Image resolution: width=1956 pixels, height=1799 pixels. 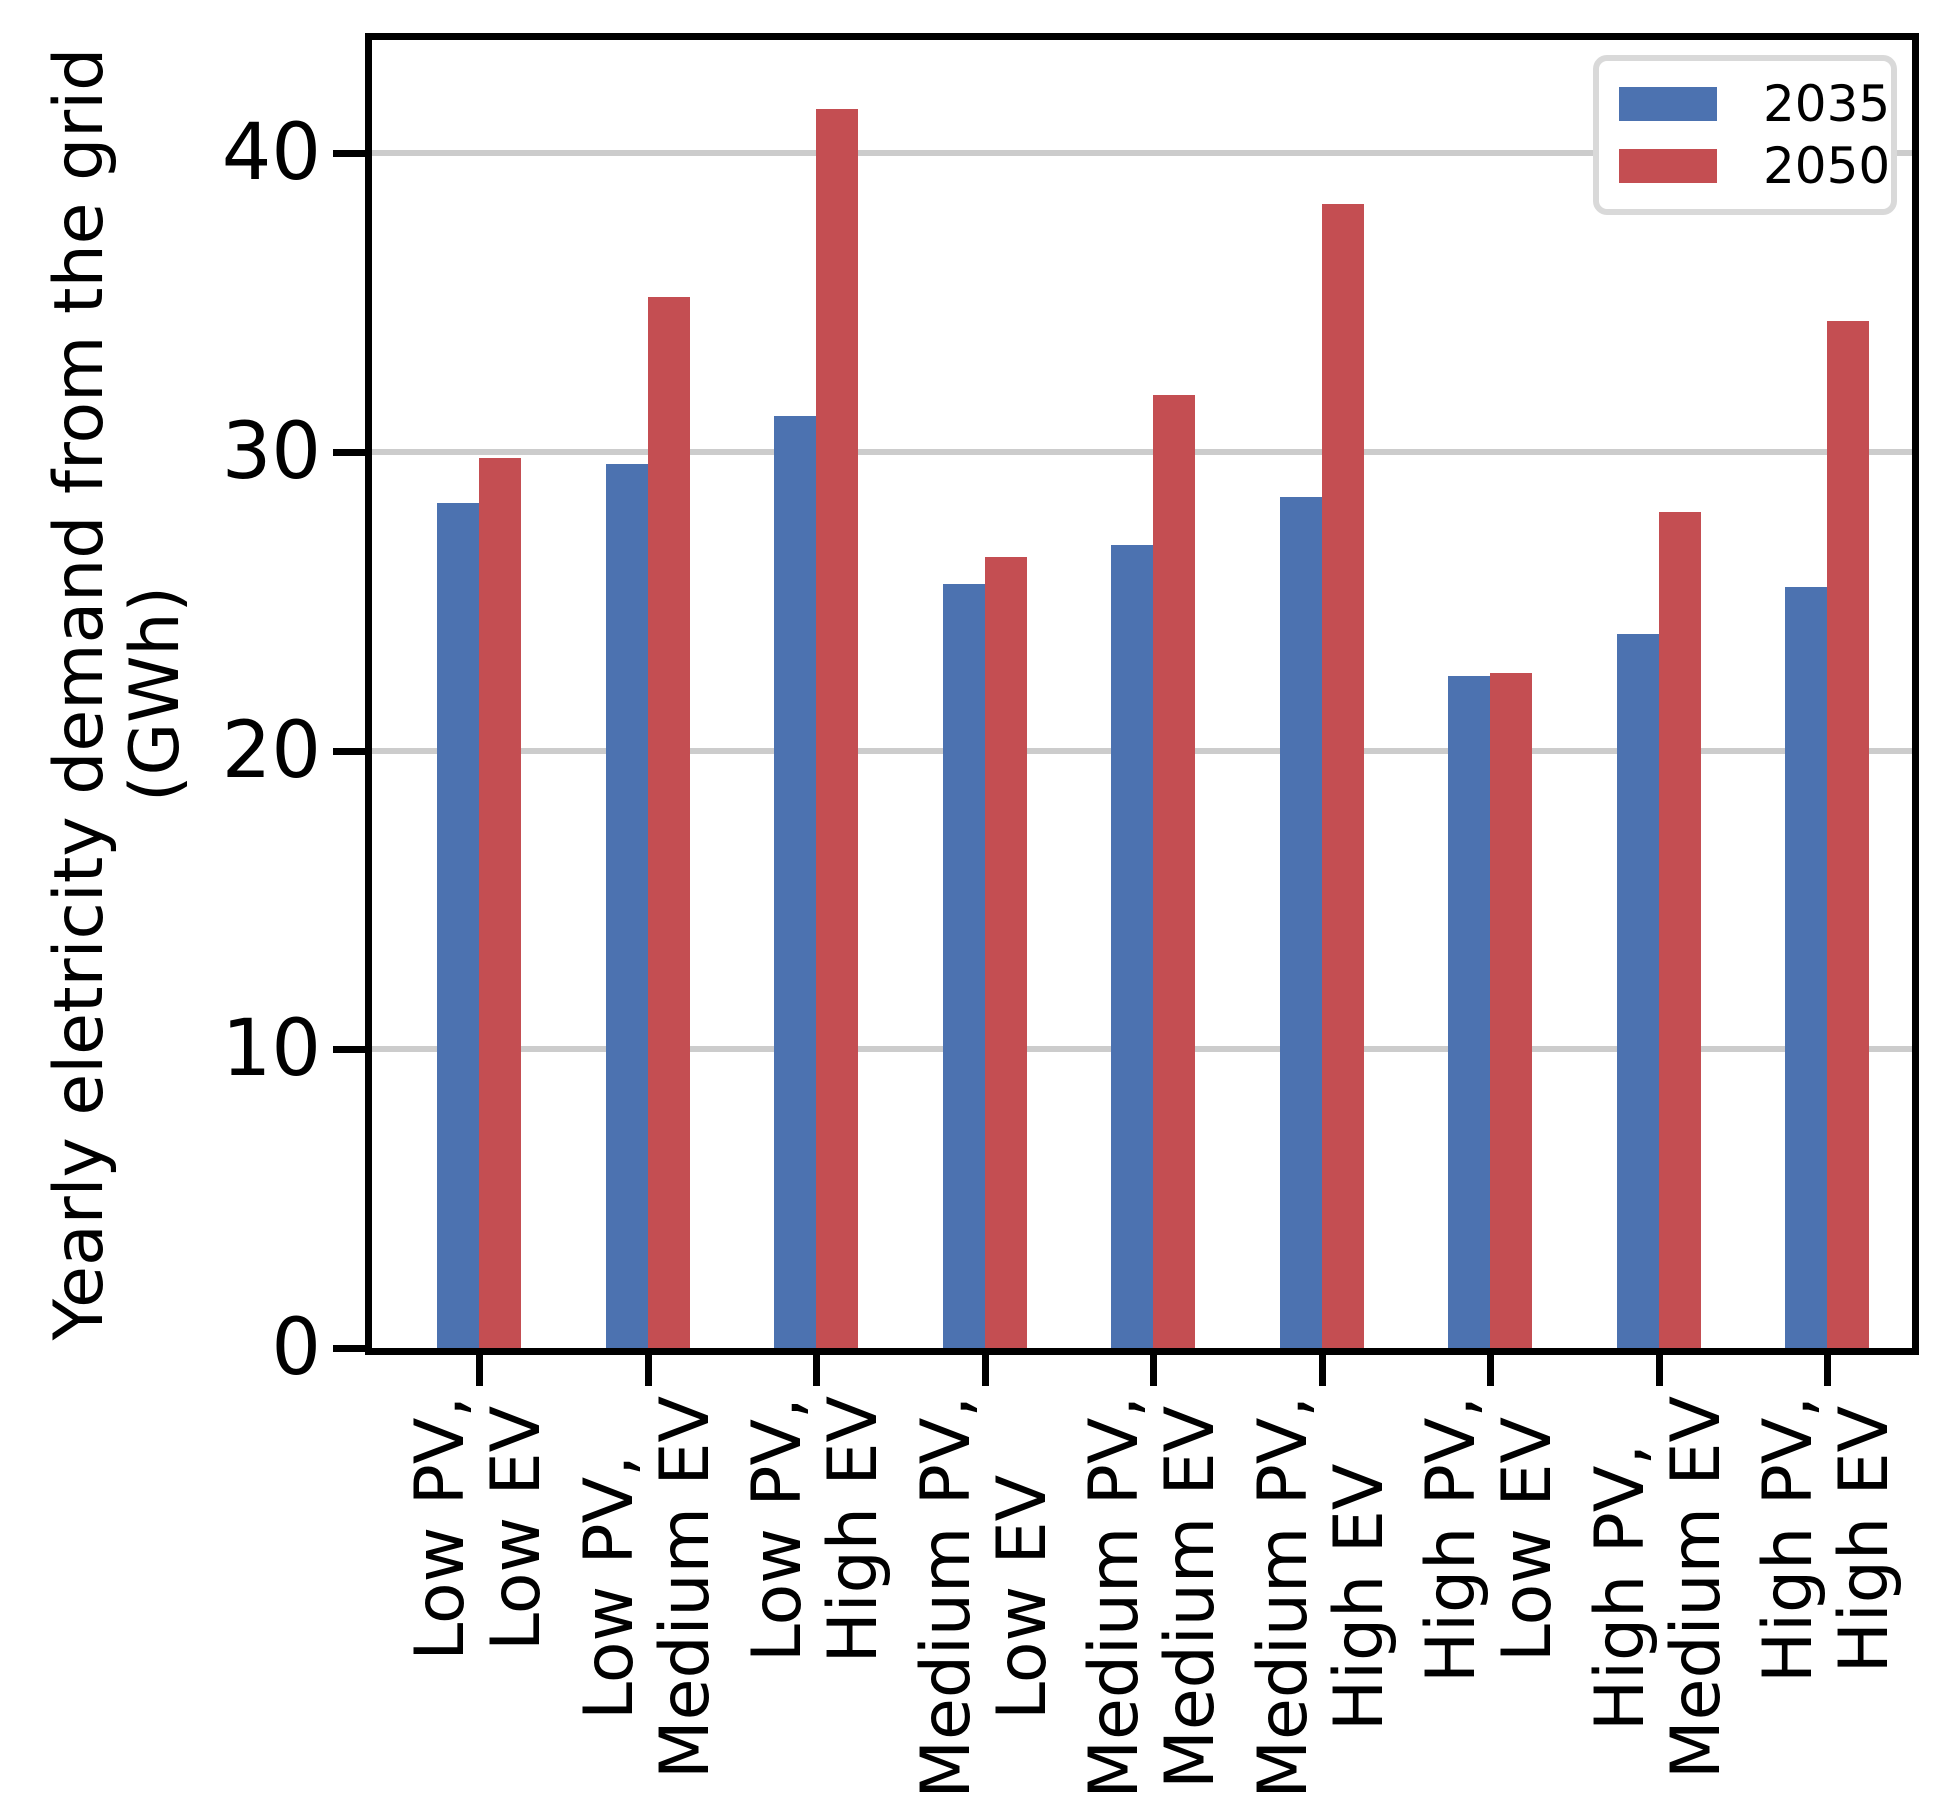 What do you see at coordinates (478, 1528) in the screenshot?
I see `x-tick-label-text: Low PV, Low EV` at bounding box center [478, 1528].